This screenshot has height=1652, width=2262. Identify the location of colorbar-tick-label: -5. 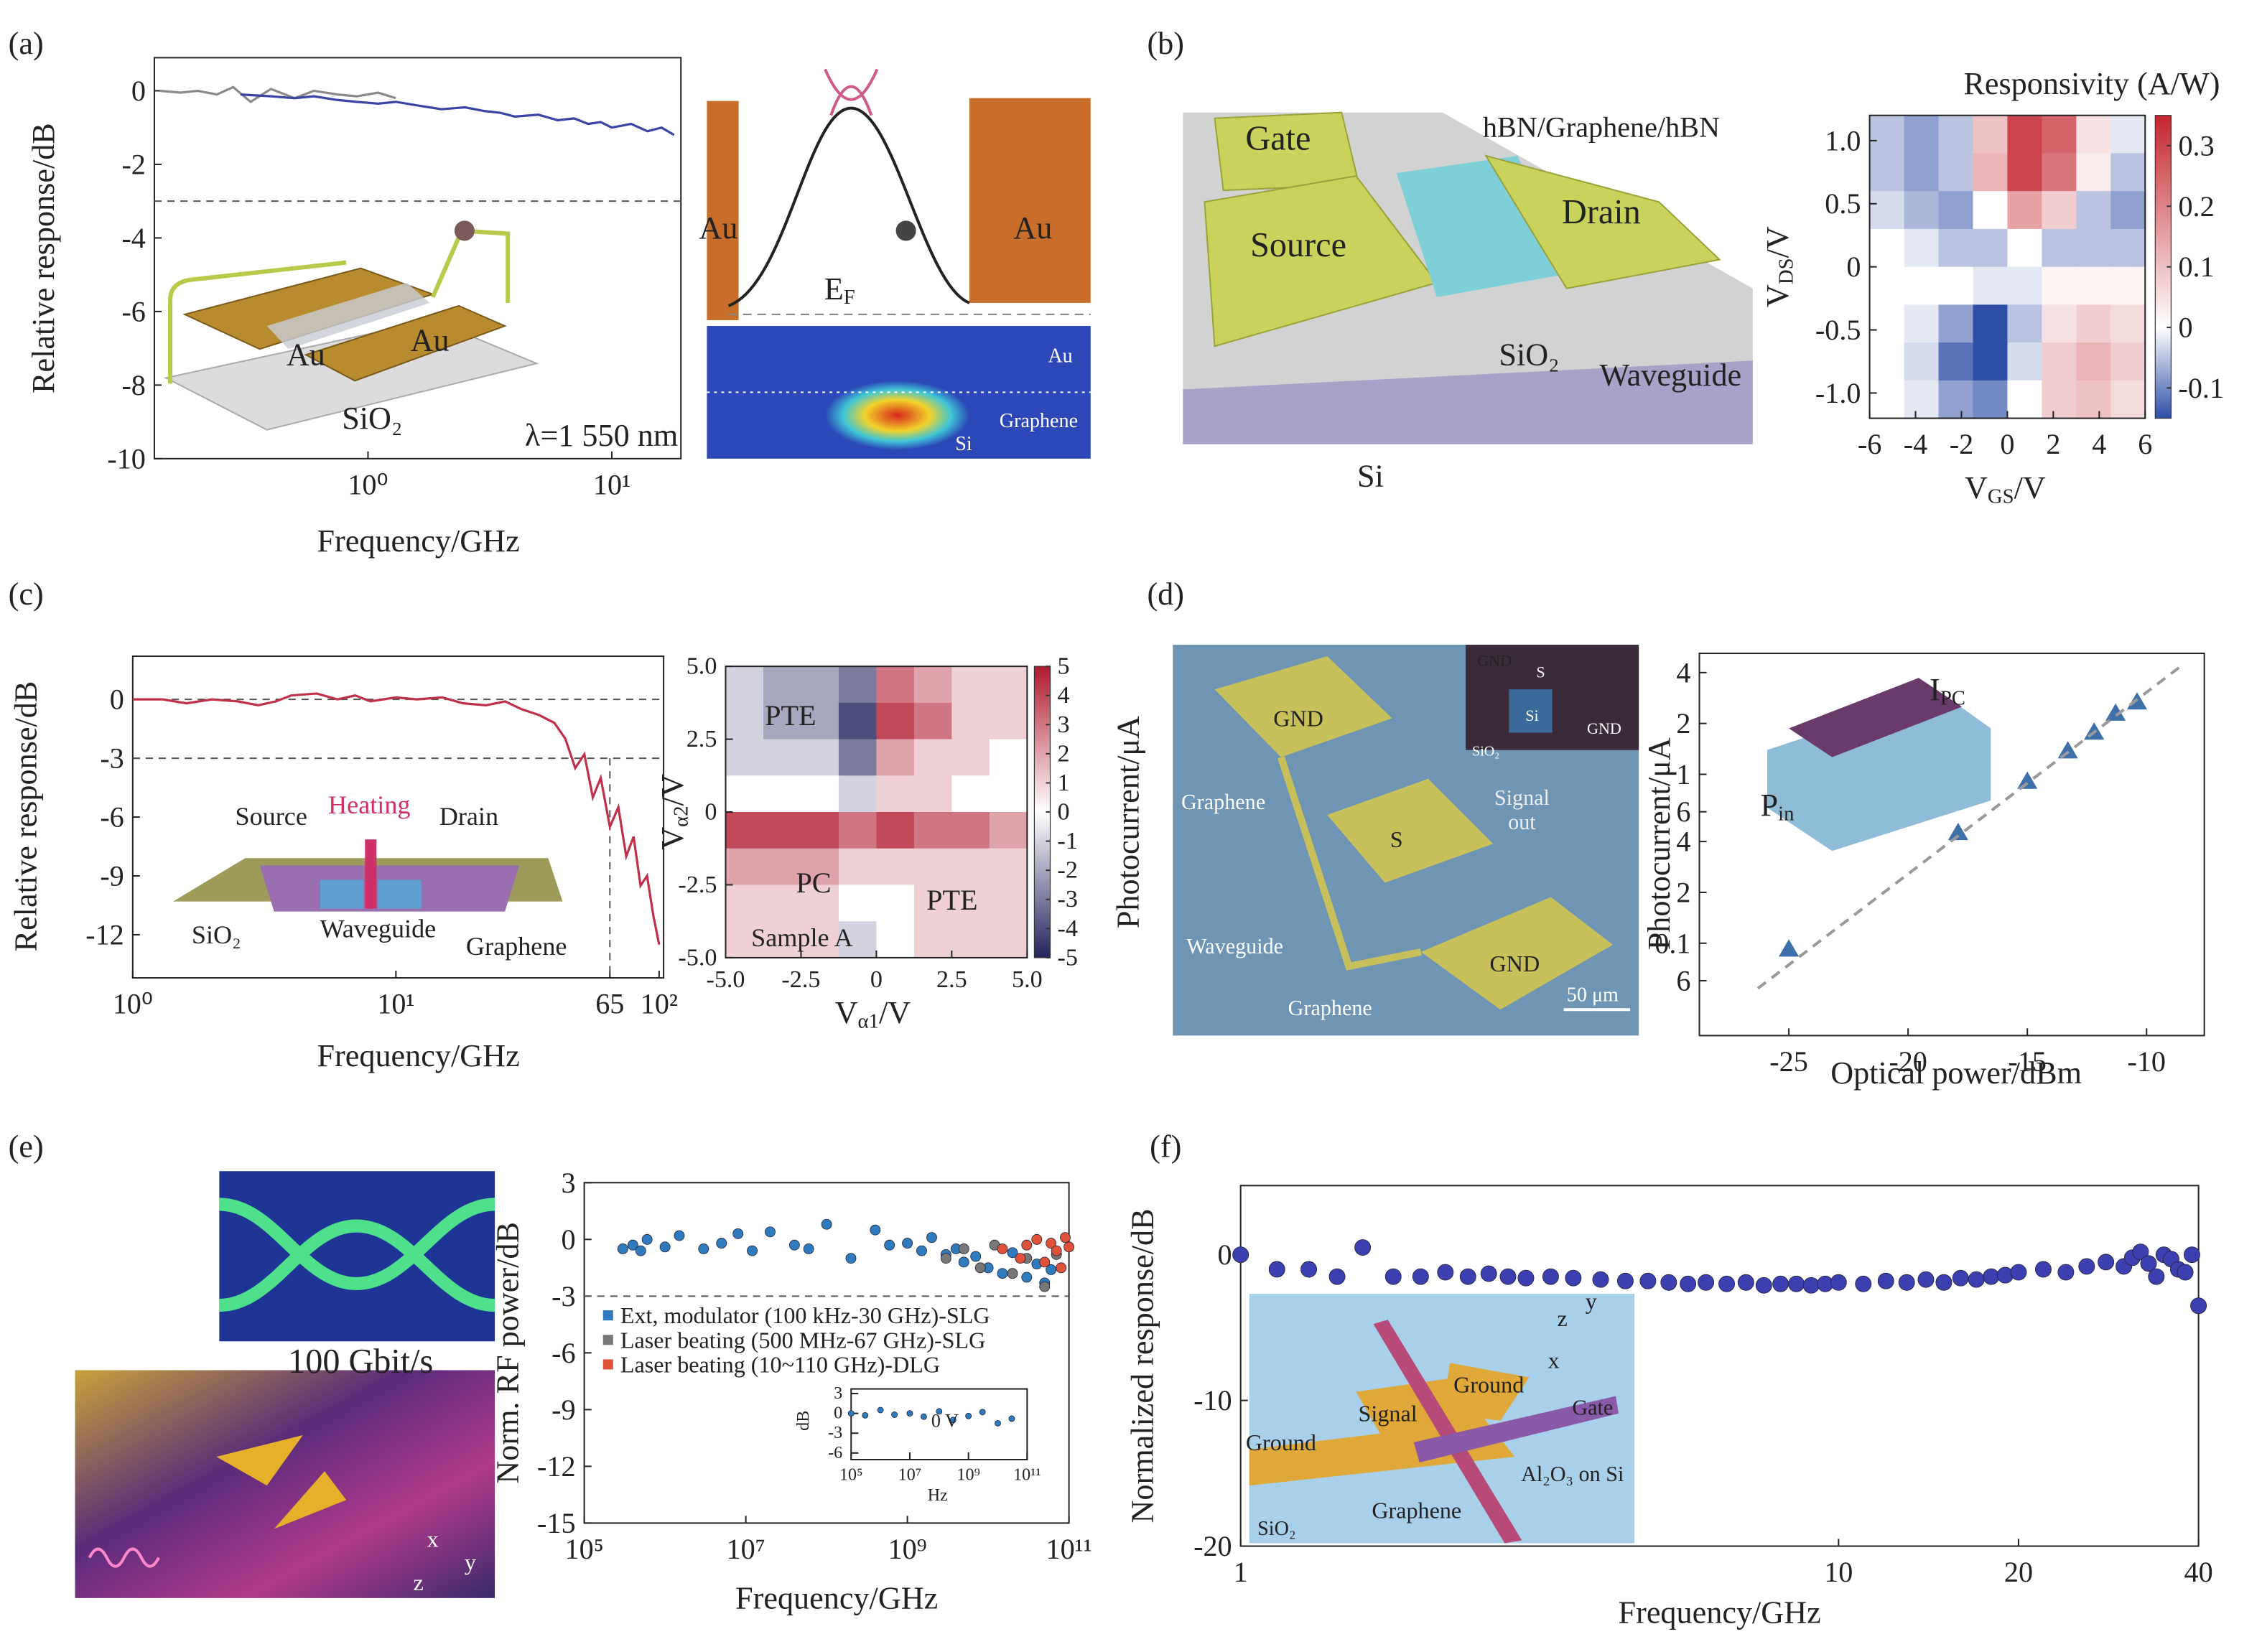
(1068, 957).